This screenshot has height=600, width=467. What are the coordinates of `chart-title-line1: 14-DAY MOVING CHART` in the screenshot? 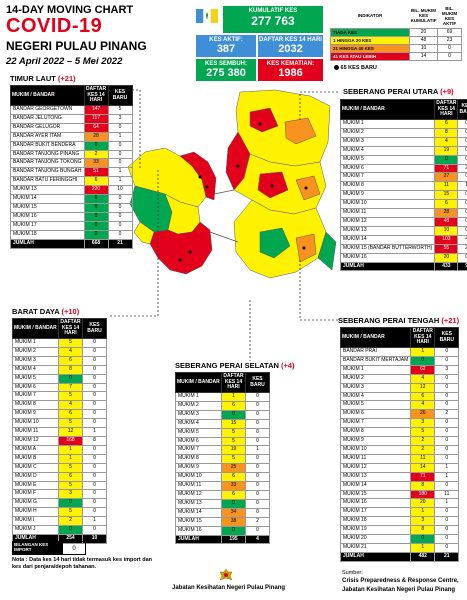 It's located at (70, 10).